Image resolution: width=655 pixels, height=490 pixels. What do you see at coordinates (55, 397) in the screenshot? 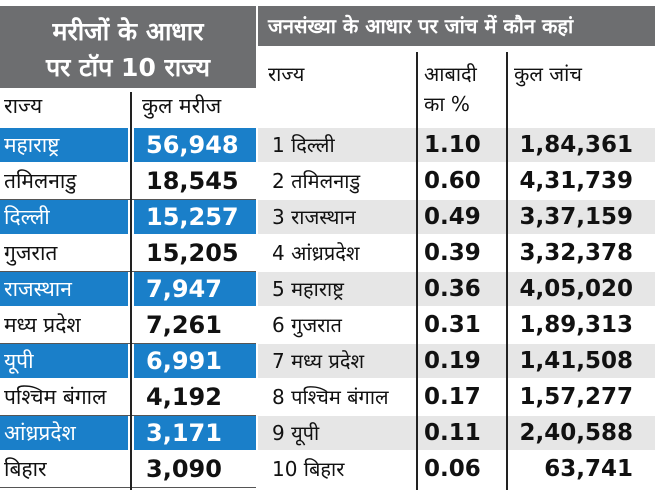
I see `state-name: पश्चिम बंगाल` at bounding box center [55, 397].